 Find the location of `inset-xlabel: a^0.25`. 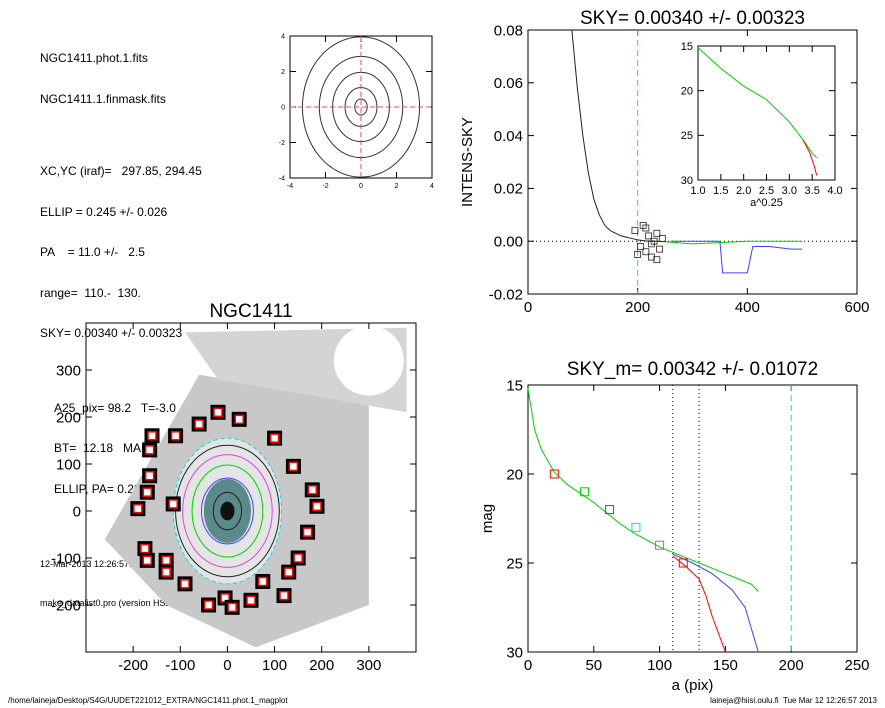

inset-xlabel: a^0.25 is located at coordinates (766, 203).